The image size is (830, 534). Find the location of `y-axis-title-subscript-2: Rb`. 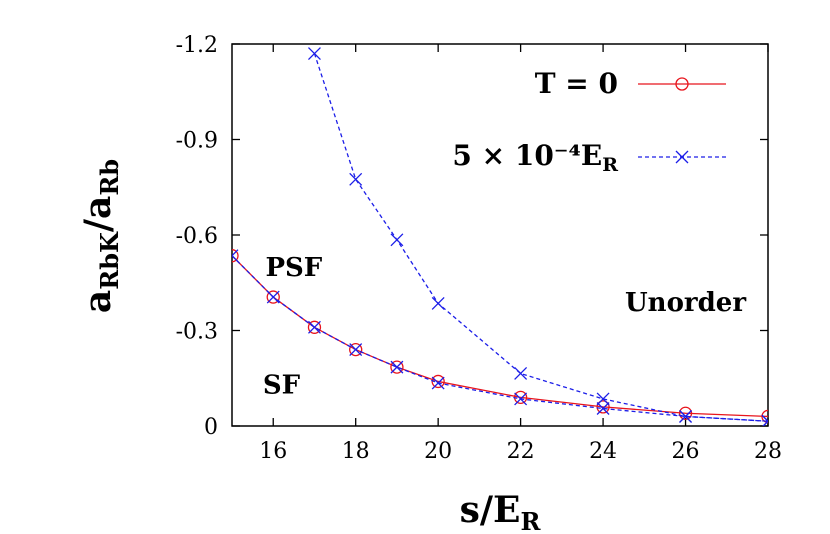

y-axis-title-subscript-2: Rb is located at coordinates (109, 177).